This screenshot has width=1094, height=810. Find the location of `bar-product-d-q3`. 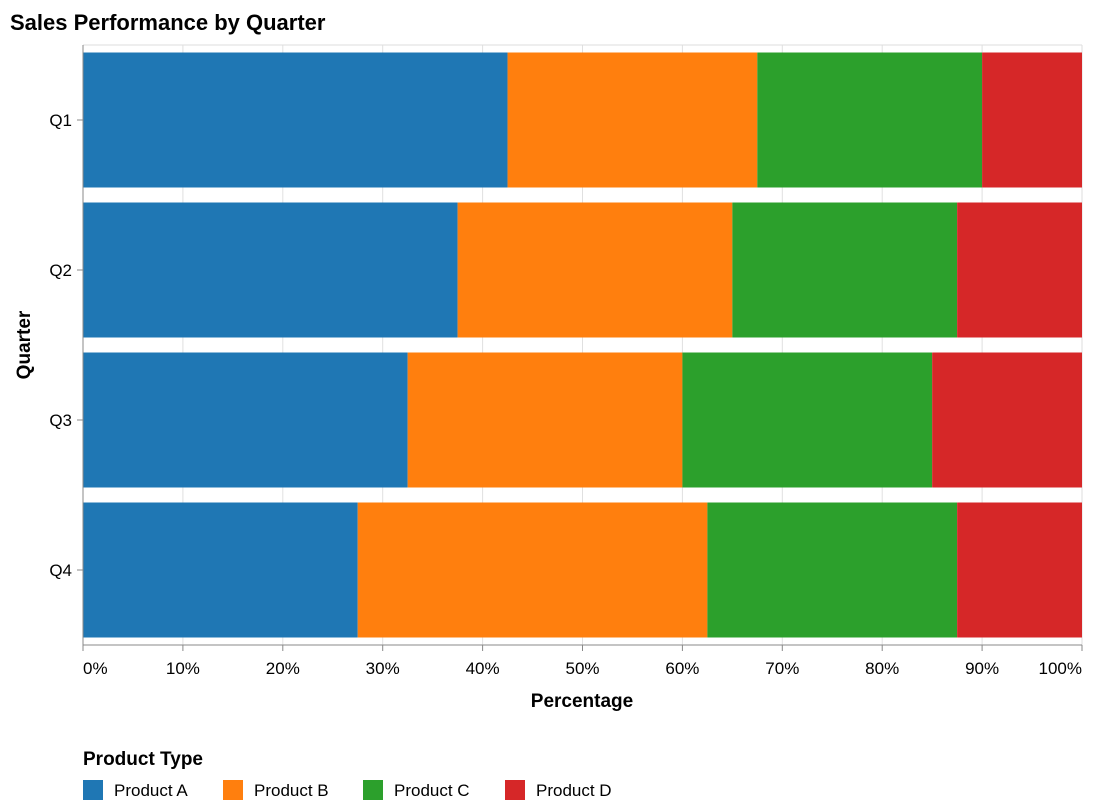

bar-product-d-q3 is located at coordinates (1007, 420).